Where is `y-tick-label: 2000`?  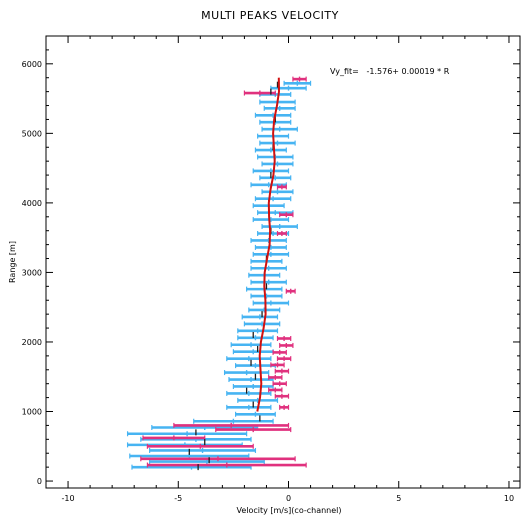 y-tick-label: 2000 is located at coordinates (32, 342).